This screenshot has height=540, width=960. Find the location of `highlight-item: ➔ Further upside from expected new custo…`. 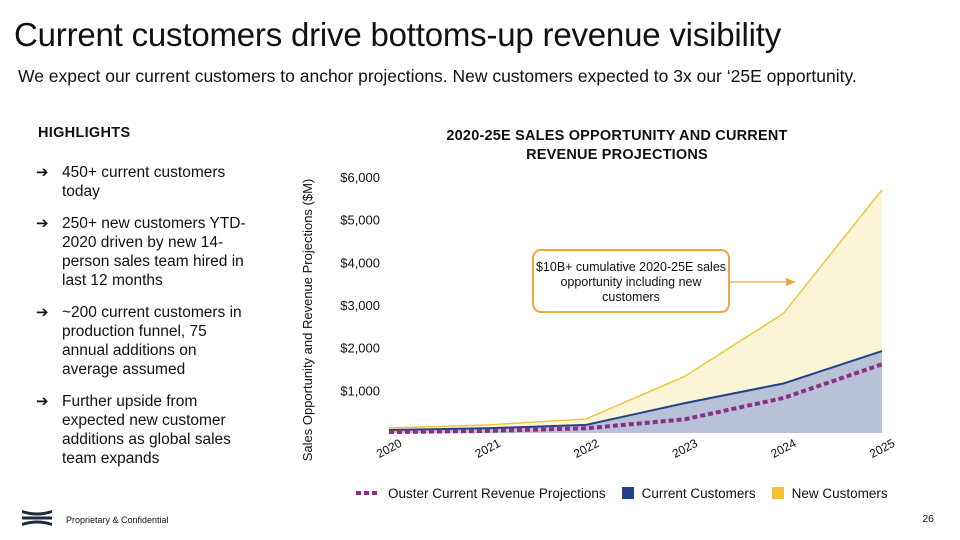

highlight-item: ➔ Further upside from expected new custo… is located at coordinates (141, 430).